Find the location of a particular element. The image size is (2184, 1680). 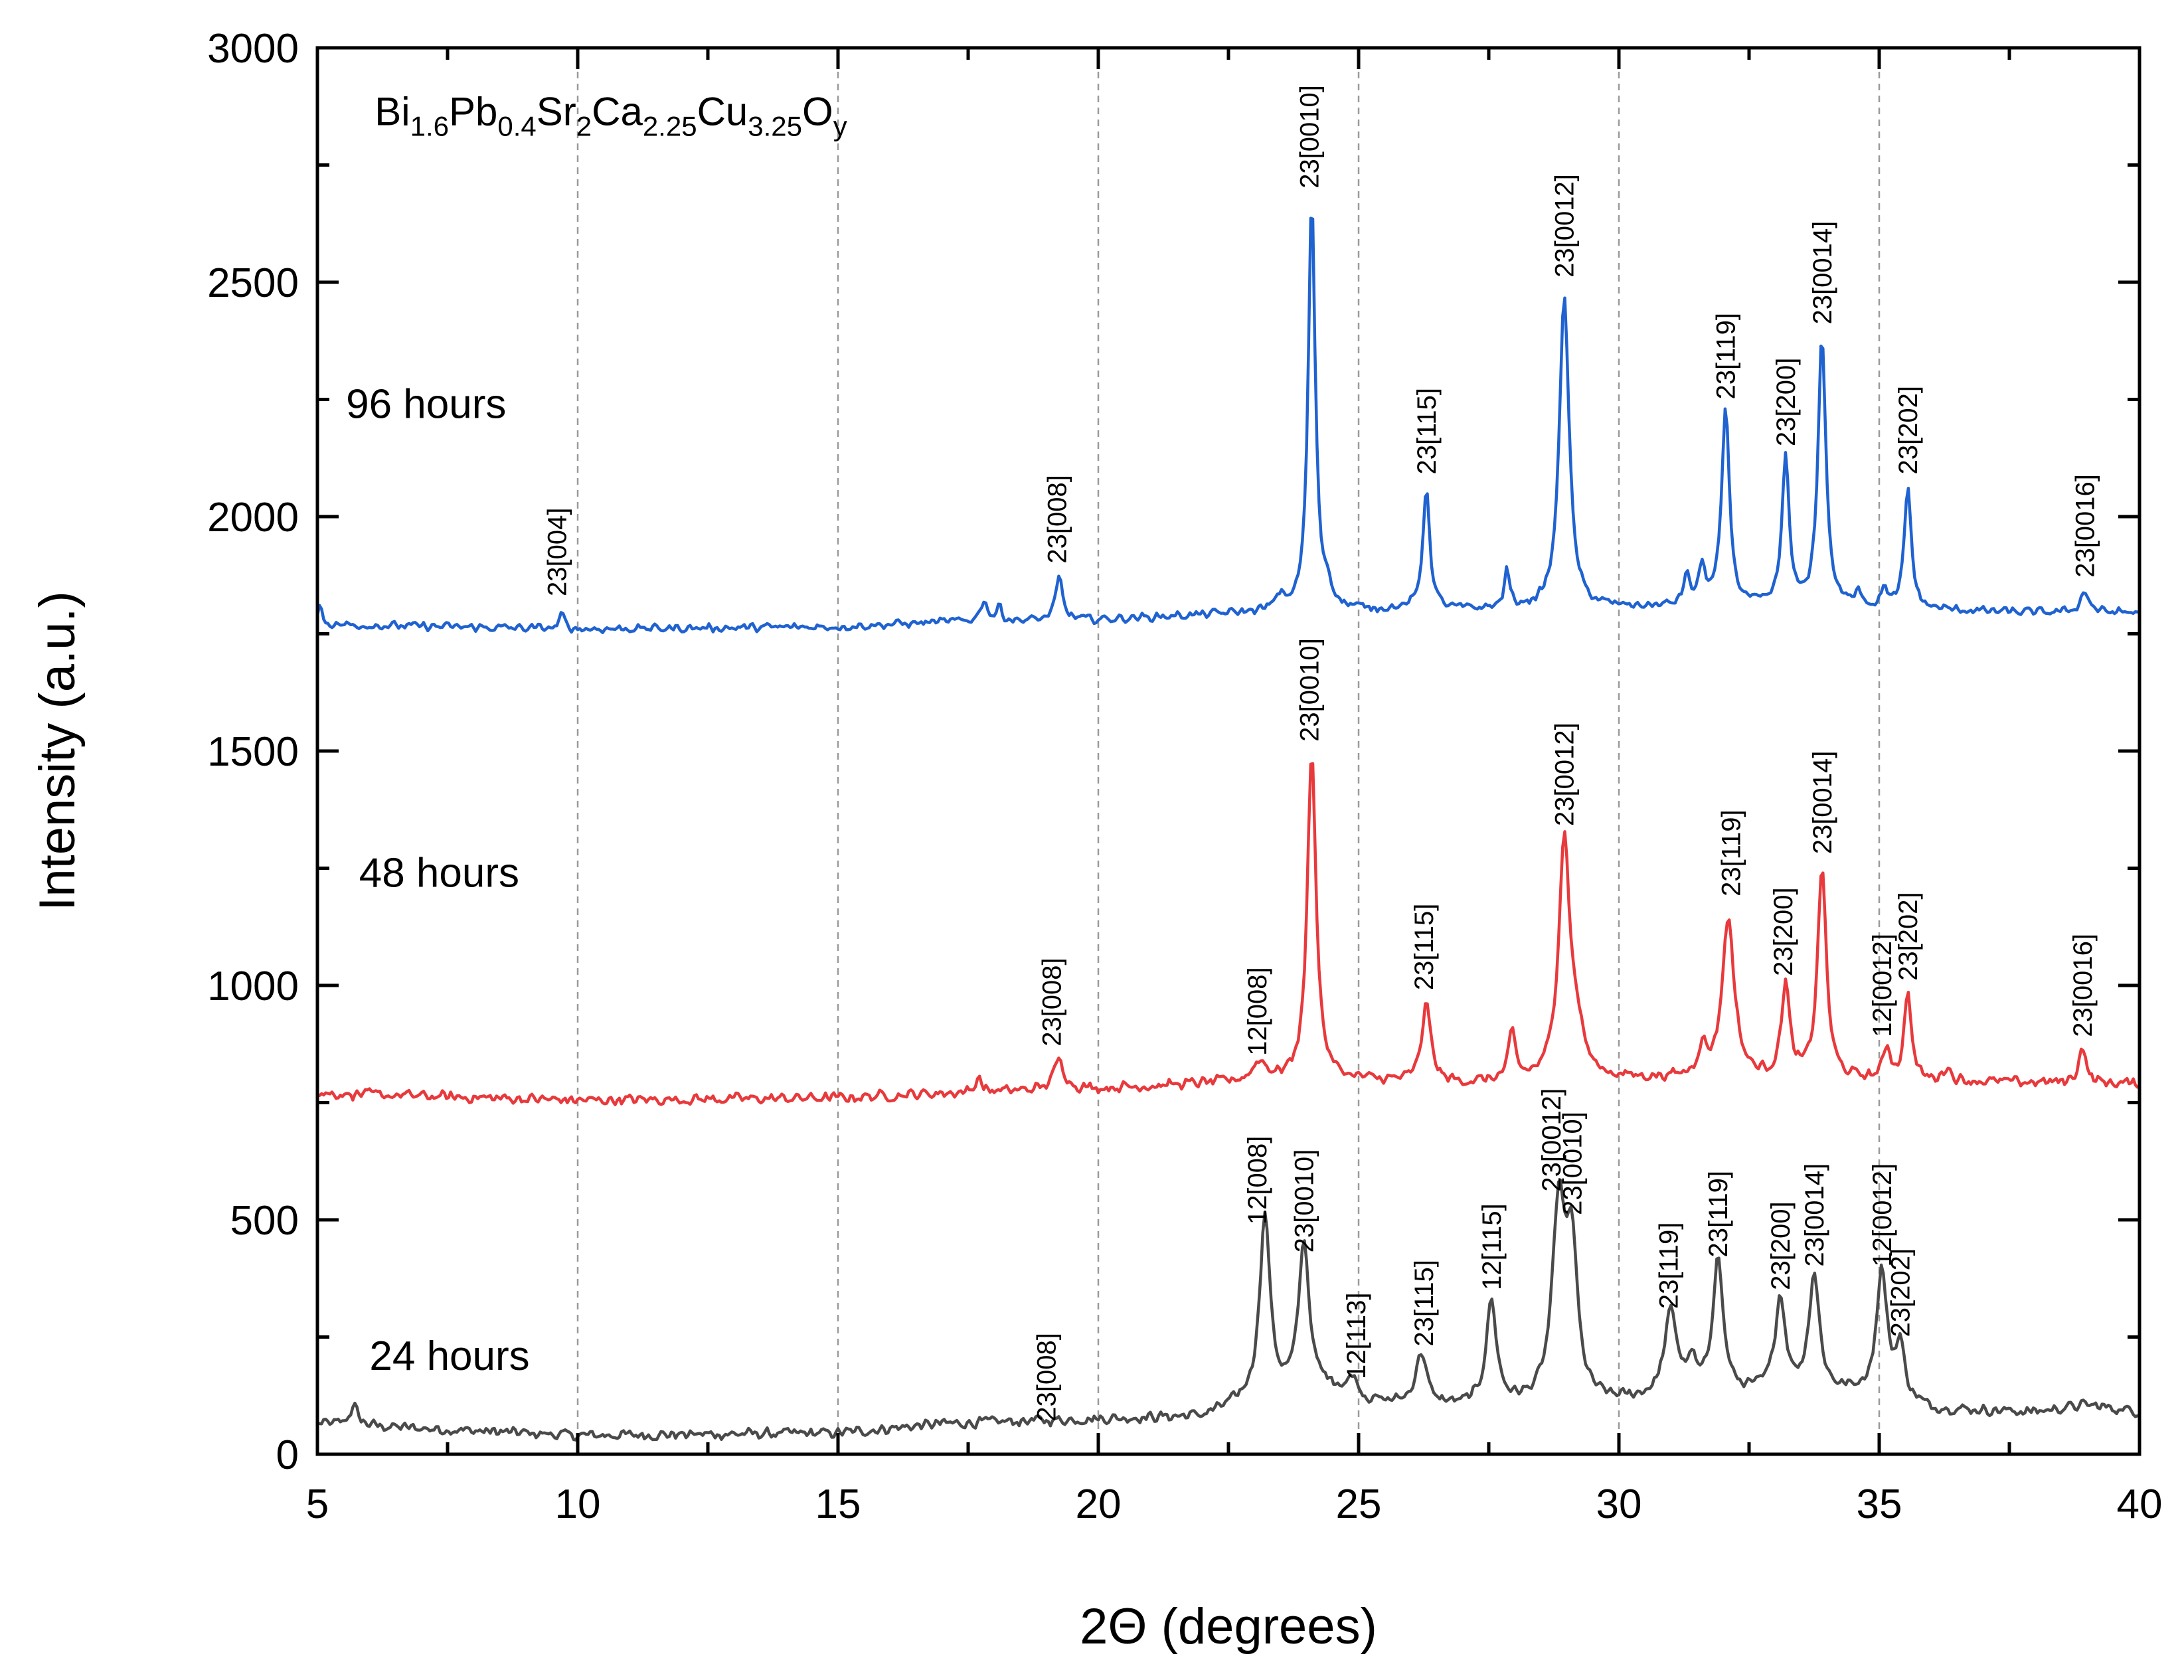

peak-label: 23[004] is located at coordinates (558, 552).